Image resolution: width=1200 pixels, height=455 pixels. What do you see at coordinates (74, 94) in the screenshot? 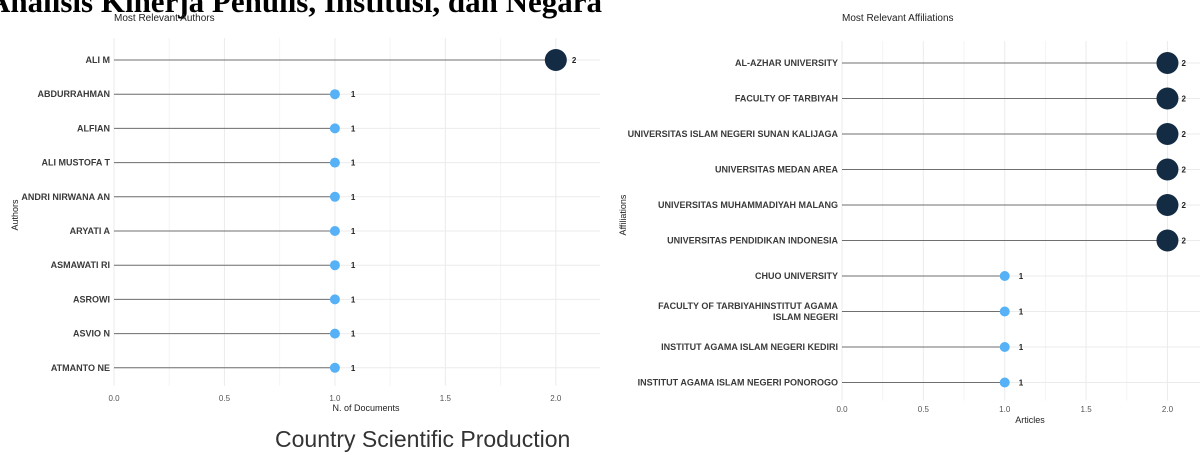
I see `category-label: ABDURRAHMAN` at bounding box center [74, 94].